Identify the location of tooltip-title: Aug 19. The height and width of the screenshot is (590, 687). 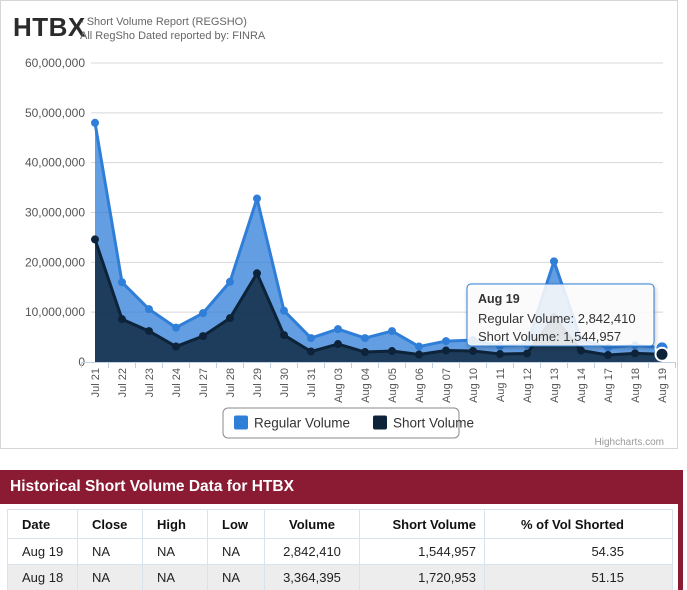
(499, 299).